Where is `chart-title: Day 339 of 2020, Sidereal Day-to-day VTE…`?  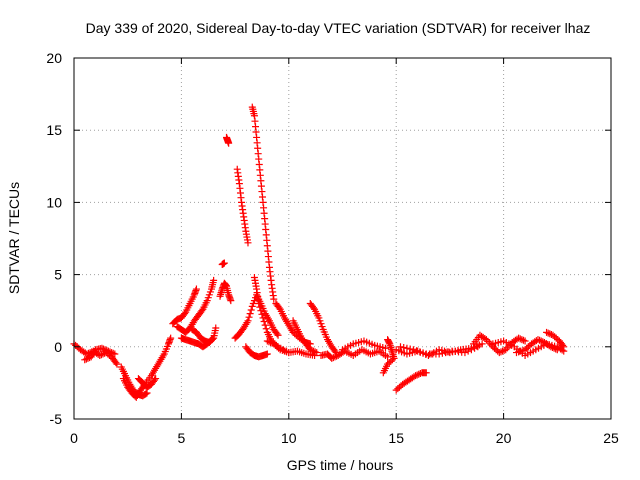 chart-title: Day 339 of 2020, Sidereal Day-to-day VTE… is located at coordinates (338, 28).